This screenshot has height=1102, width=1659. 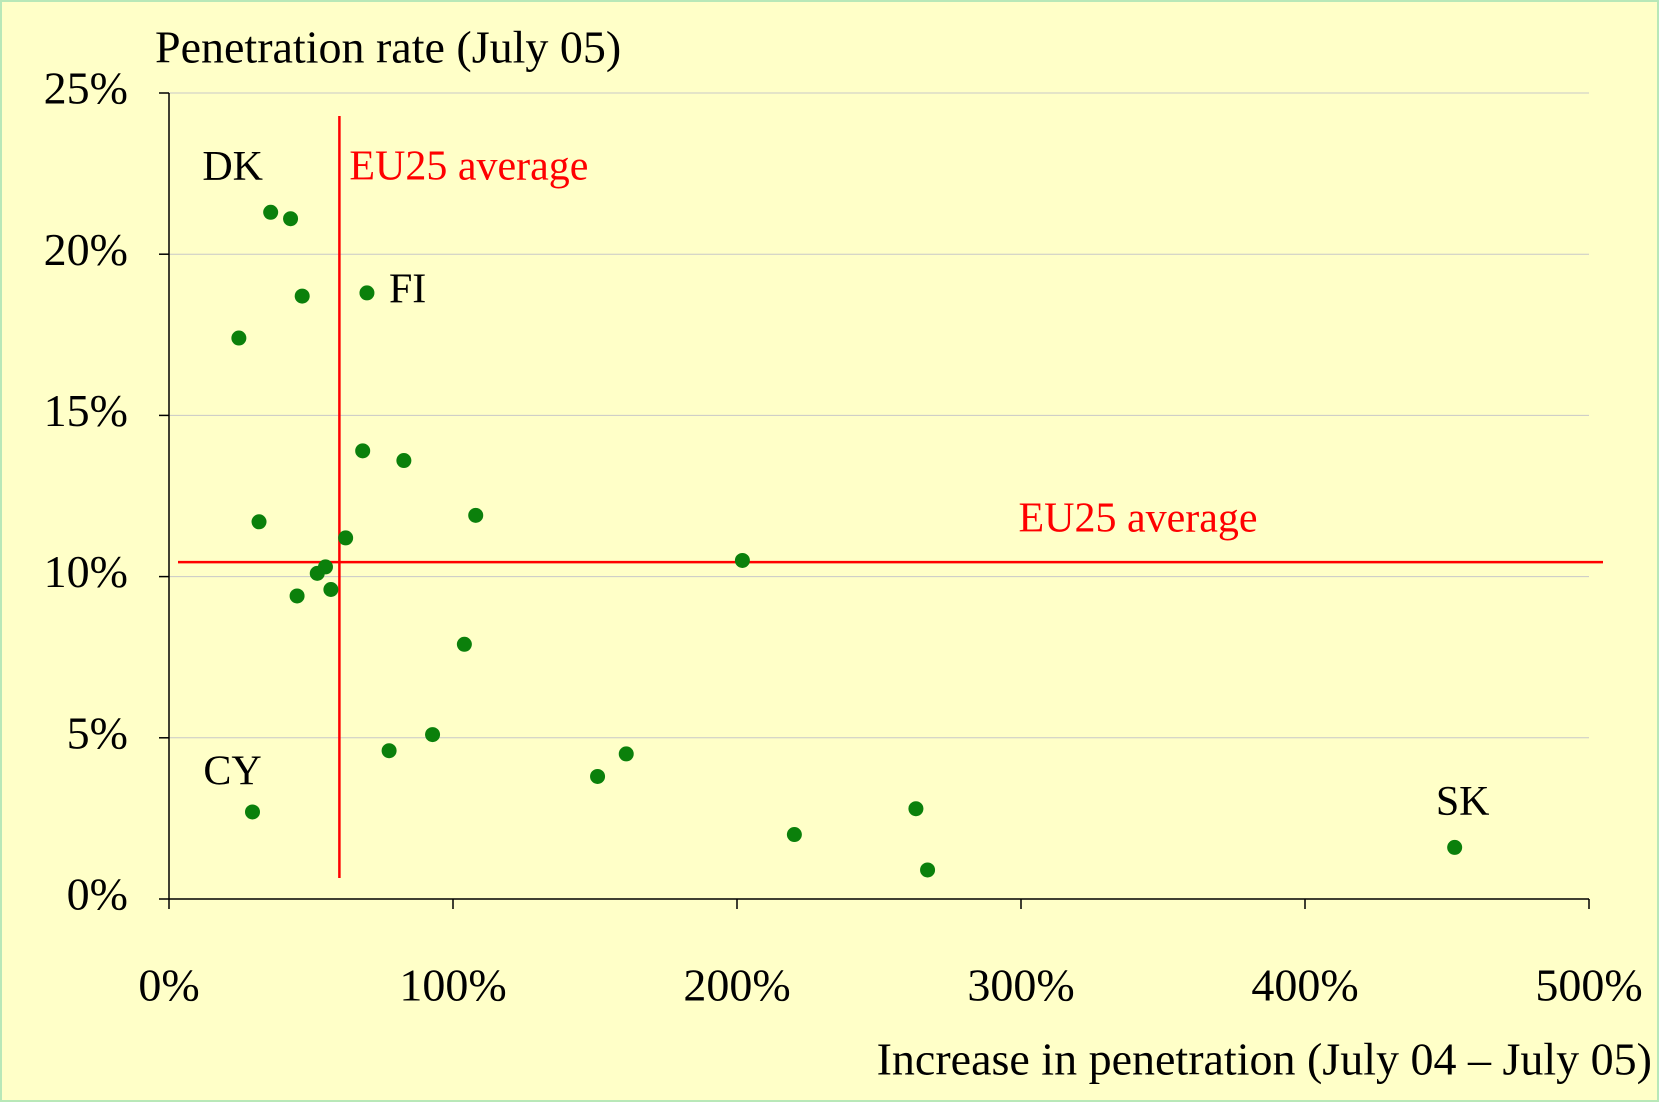 I want to click on point-label: CY, so click(x=232, y=772).